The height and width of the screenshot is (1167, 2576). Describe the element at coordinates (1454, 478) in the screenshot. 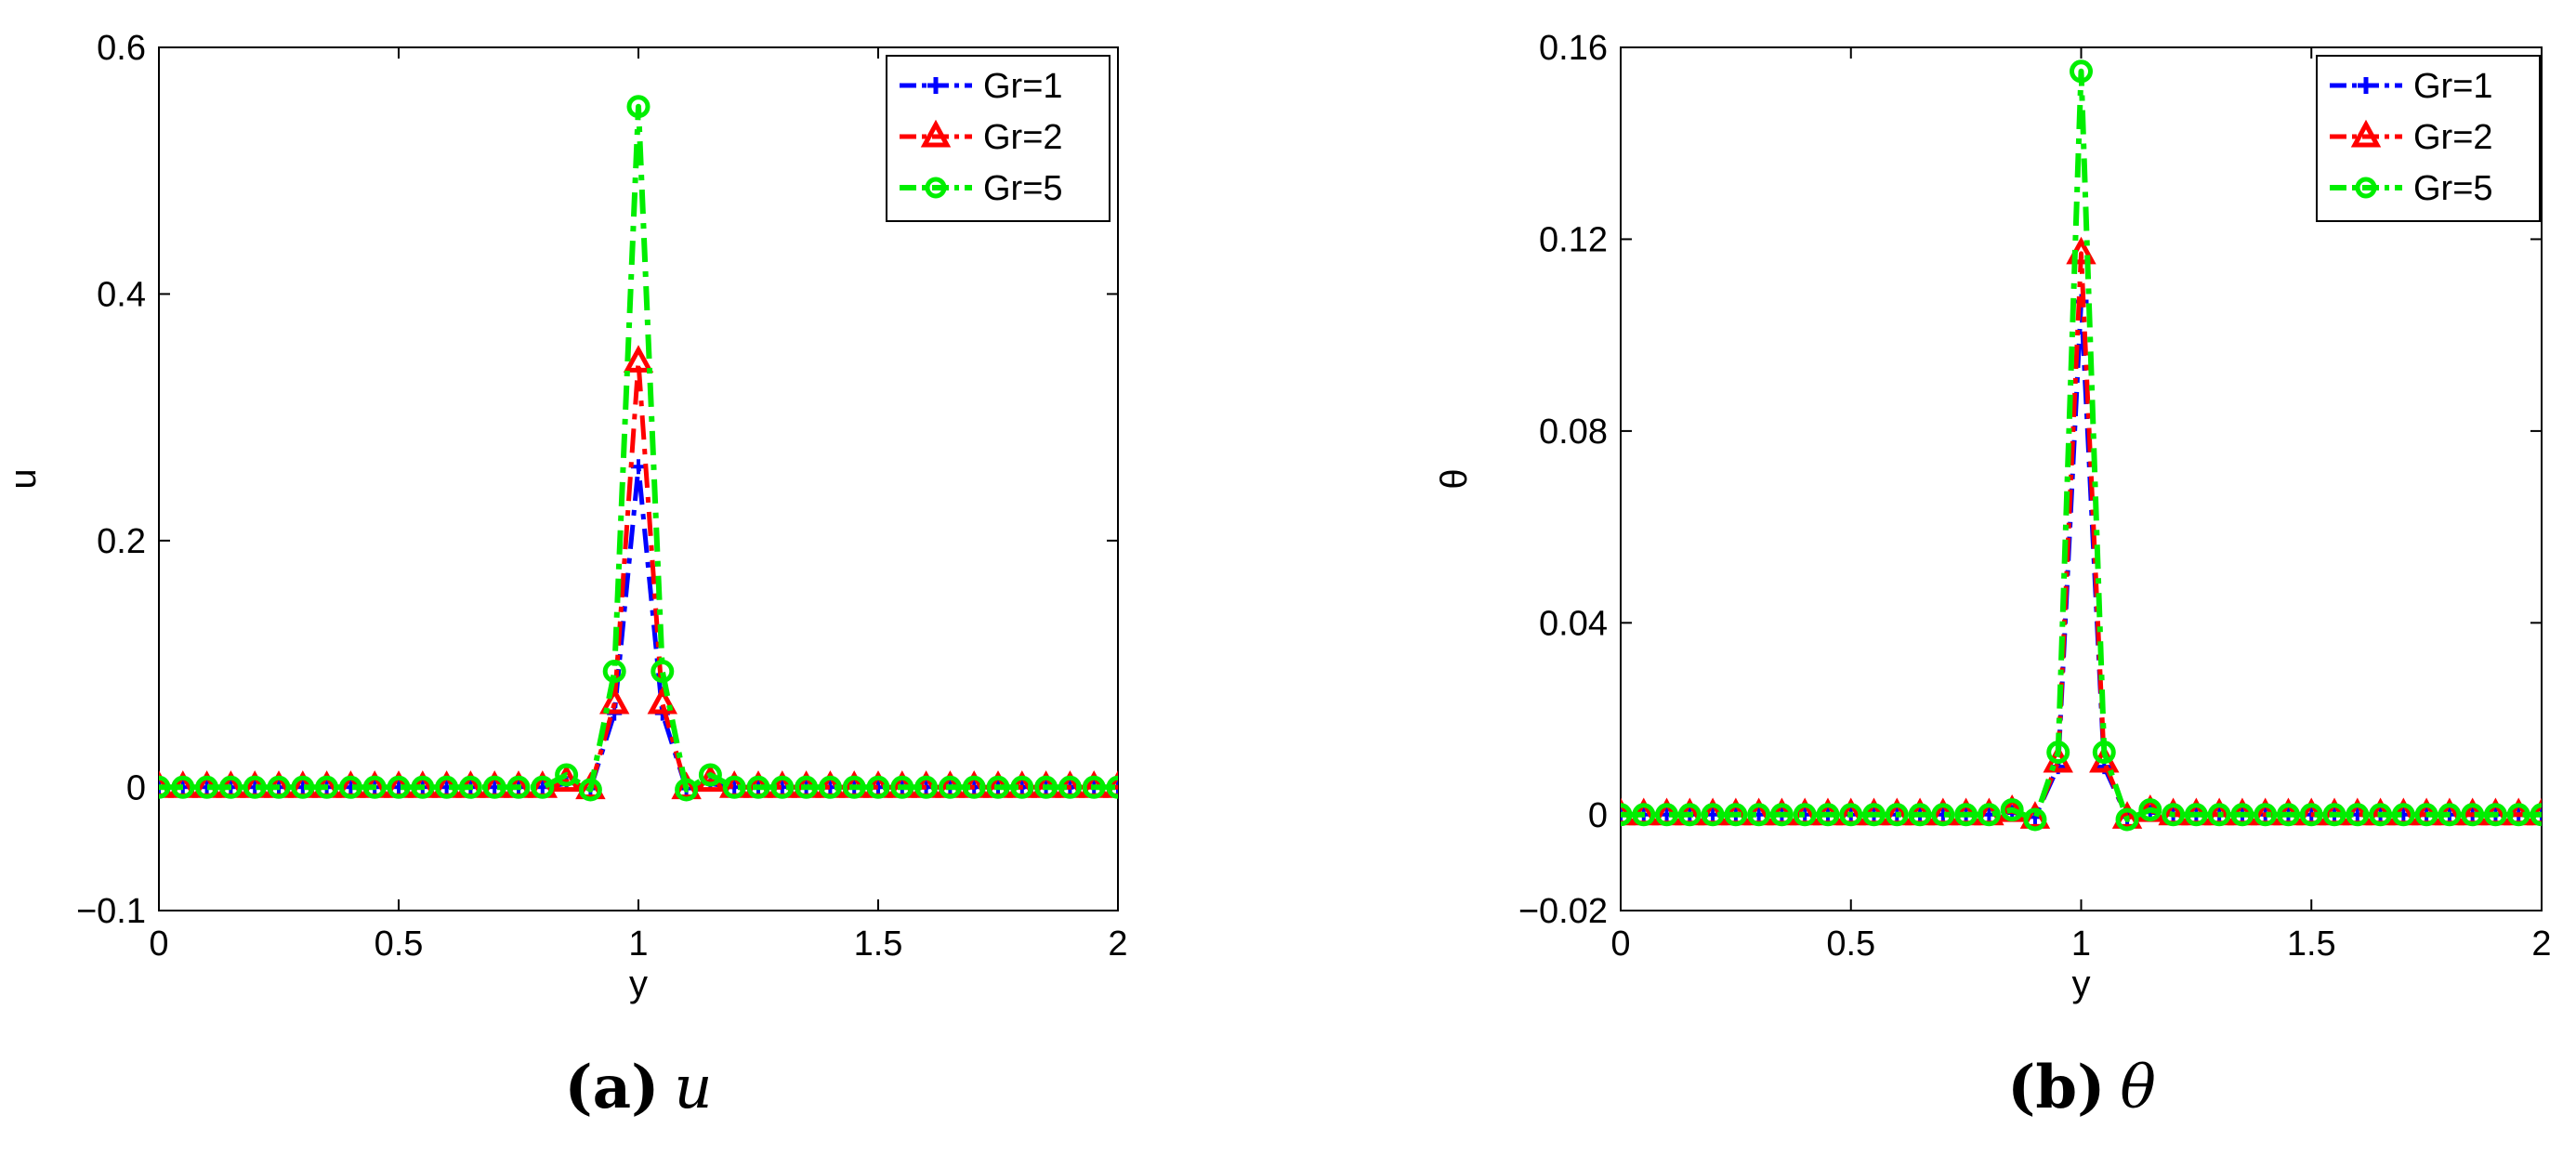

I see `y-axis-label: θ` at that location.